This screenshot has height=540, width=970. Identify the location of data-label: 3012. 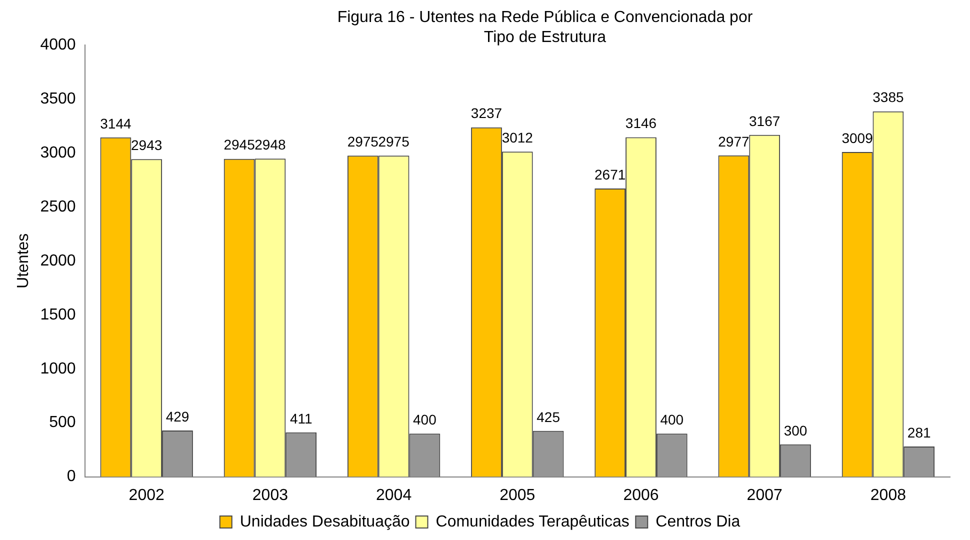
(518, 138).